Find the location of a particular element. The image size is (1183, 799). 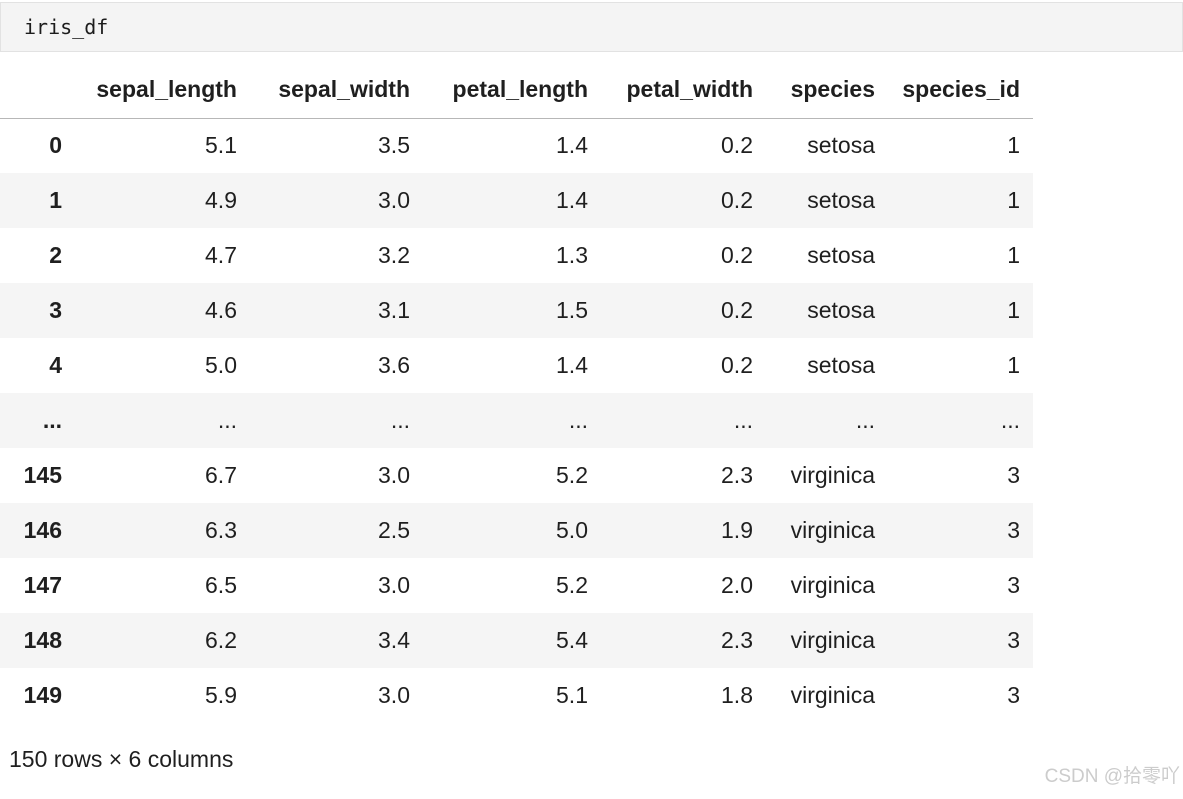

table-row: 4 5.0 3.6 1.4 0.2 setosa 1 is located at coordinates (516, 365).